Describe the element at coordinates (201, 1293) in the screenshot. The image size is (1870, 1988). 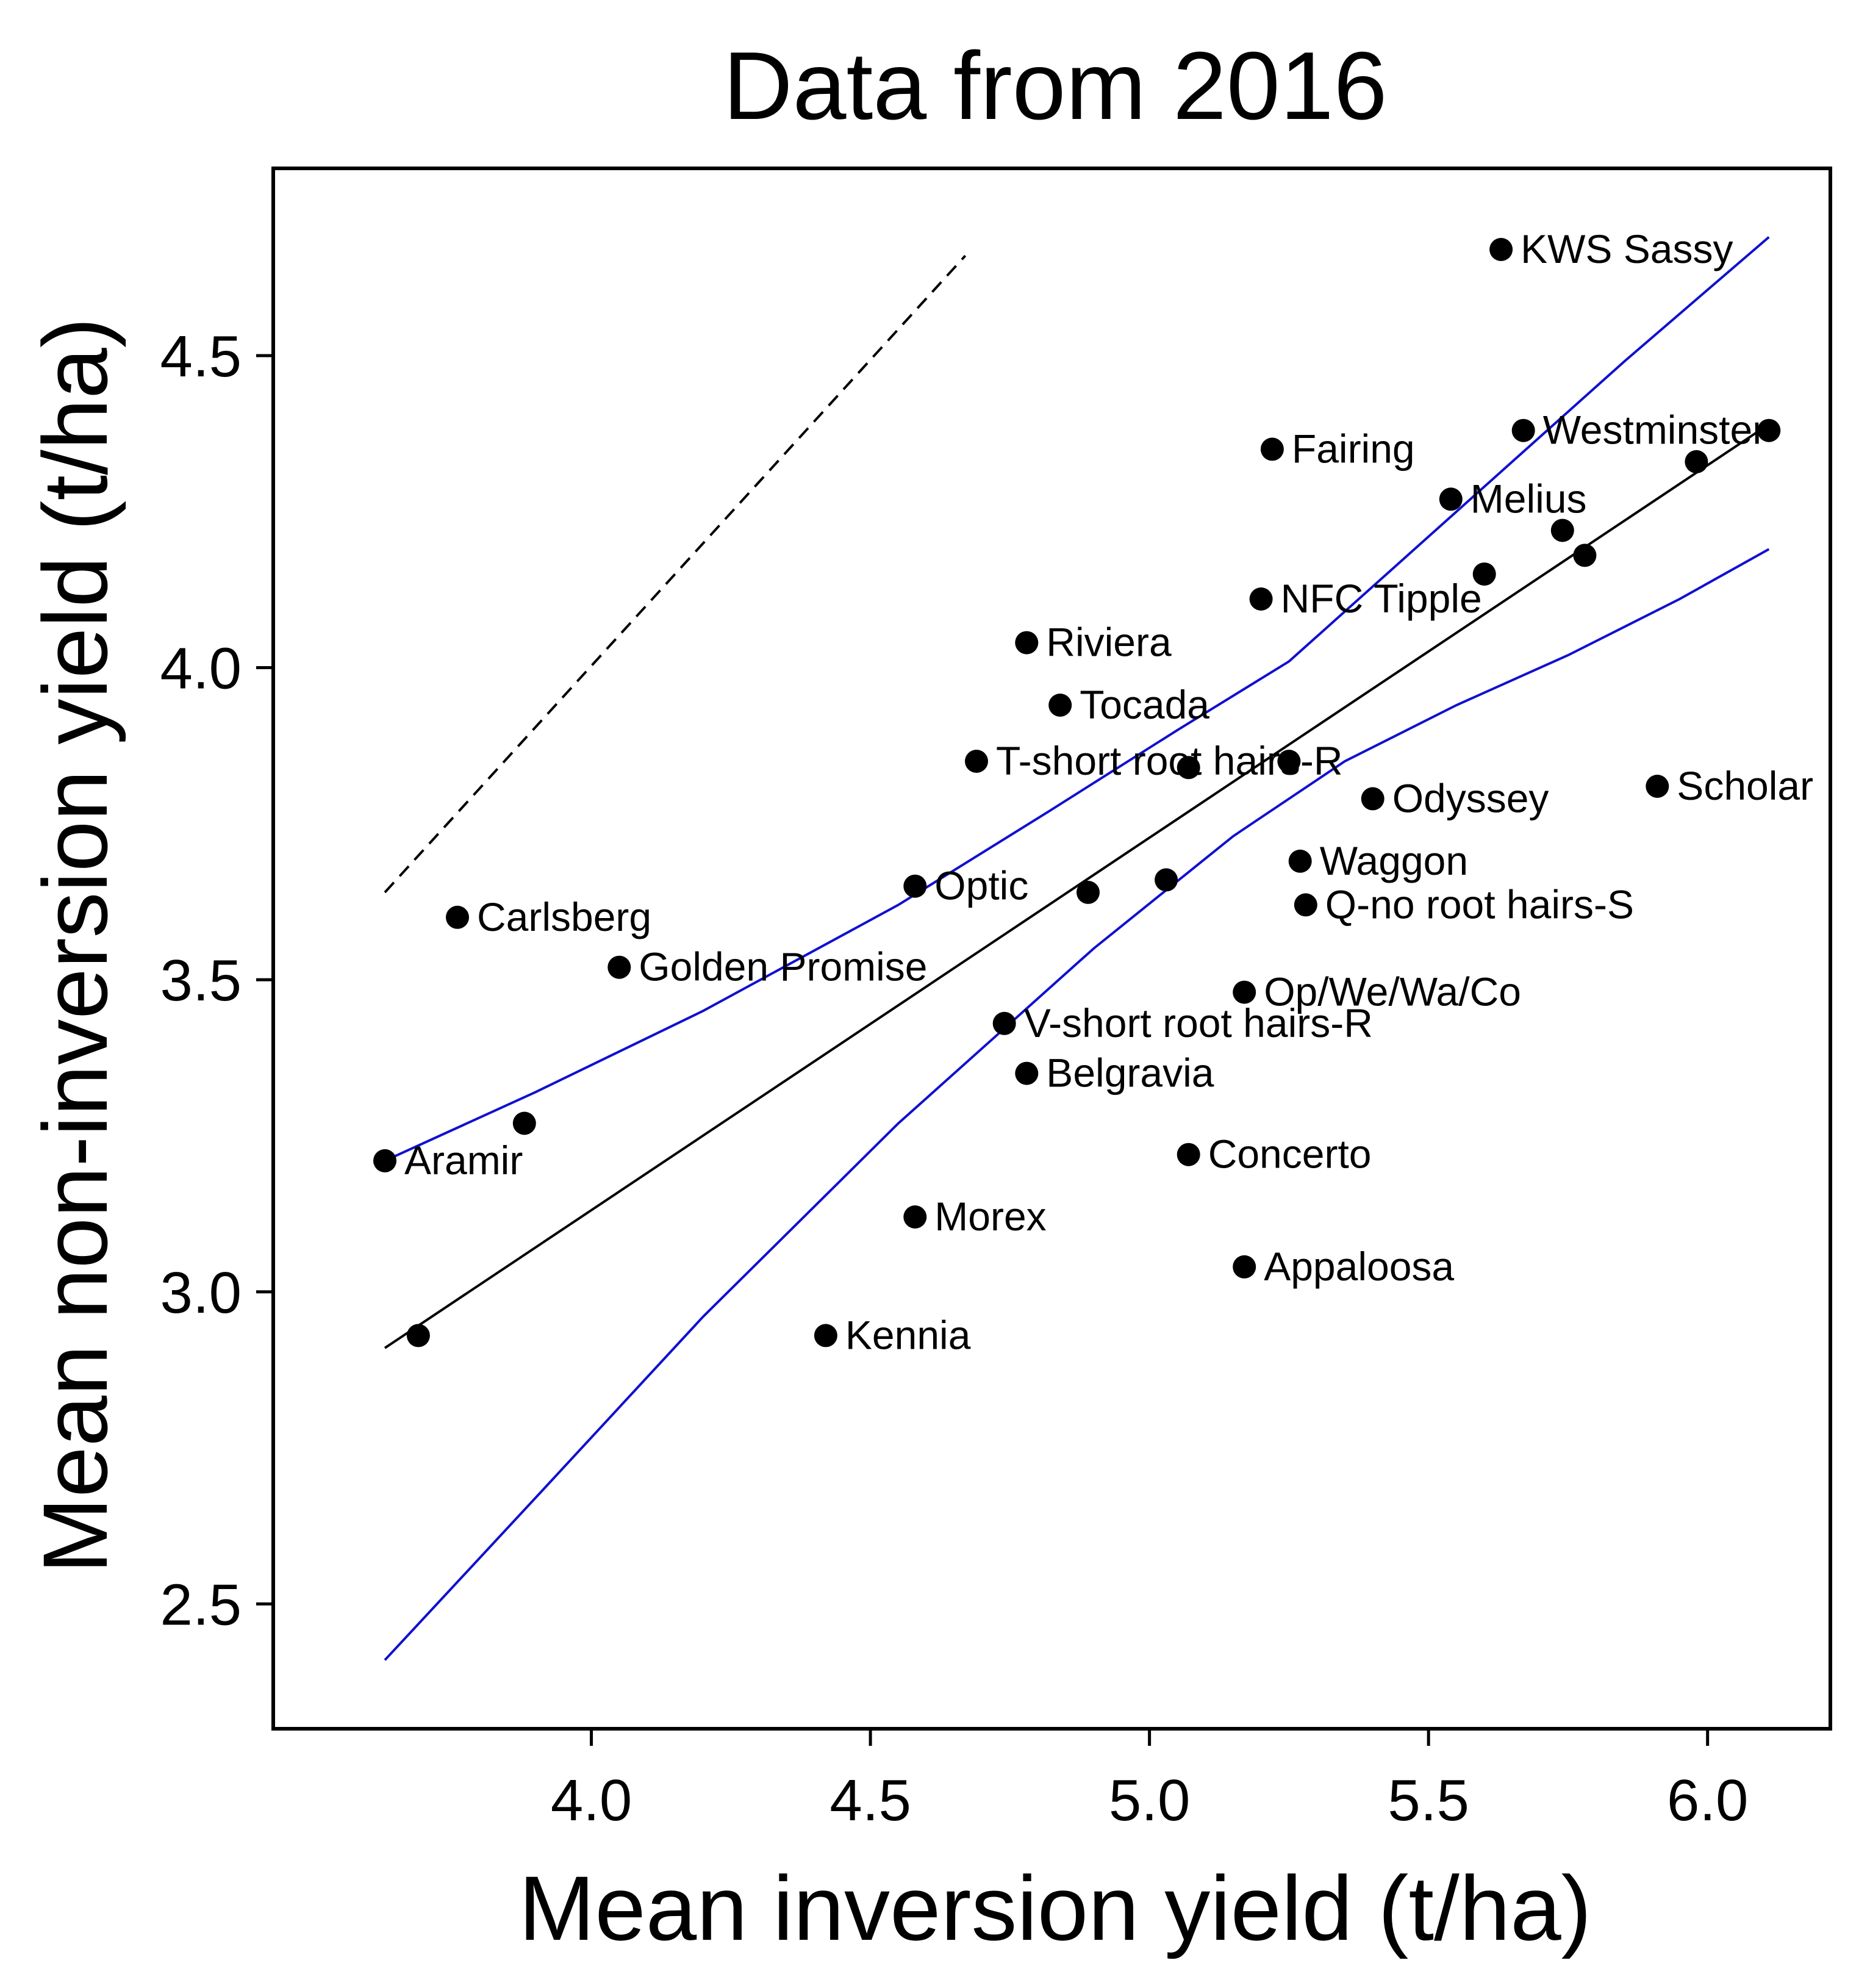
I see `y-tick-label: 3.0` at that location.